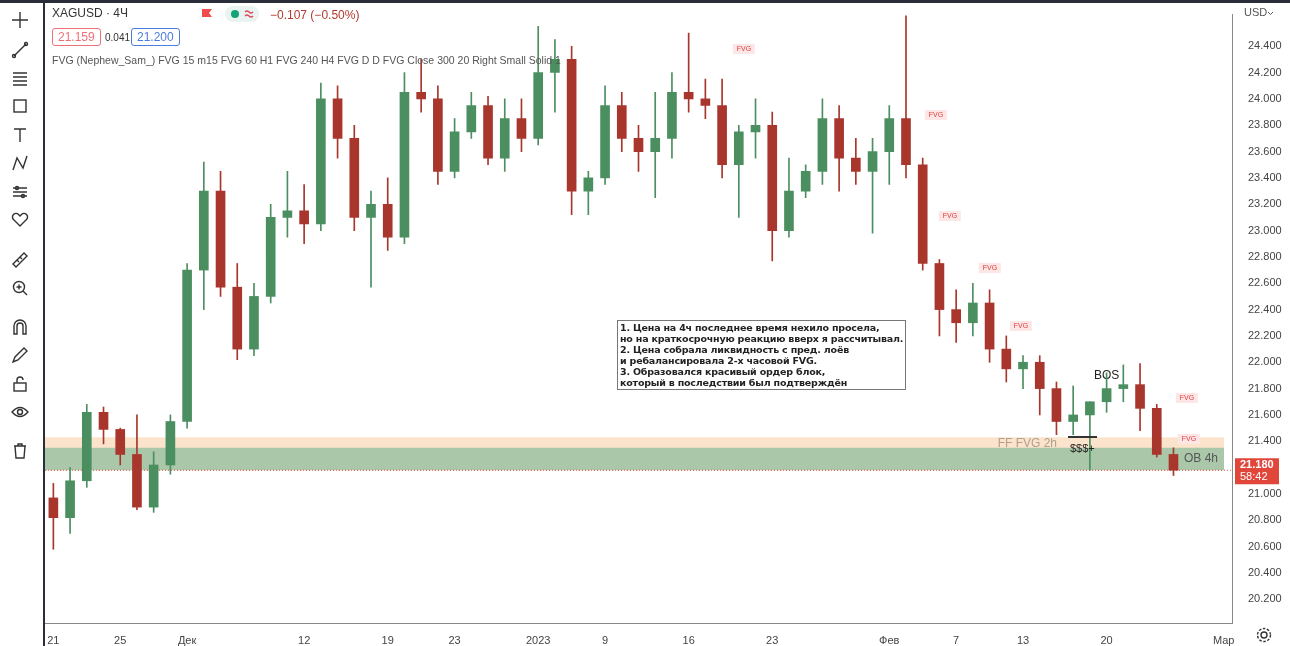 This screenshot has height=646, width=1290. What do you see at coordinates (1265, 282) in the screenshot?
I see `y-tick-label: 22.600` at bounding box center [1265, 282].